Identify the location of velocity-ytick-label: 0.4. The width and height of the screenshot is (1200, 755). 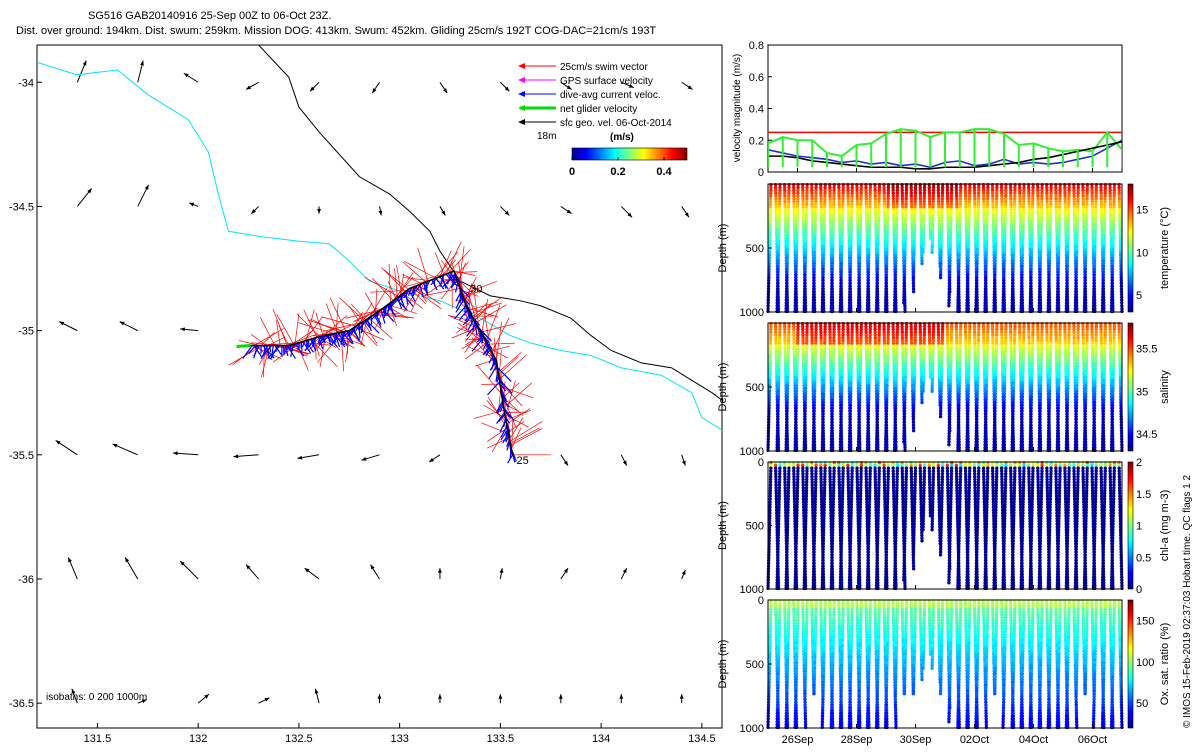
(756, 110).